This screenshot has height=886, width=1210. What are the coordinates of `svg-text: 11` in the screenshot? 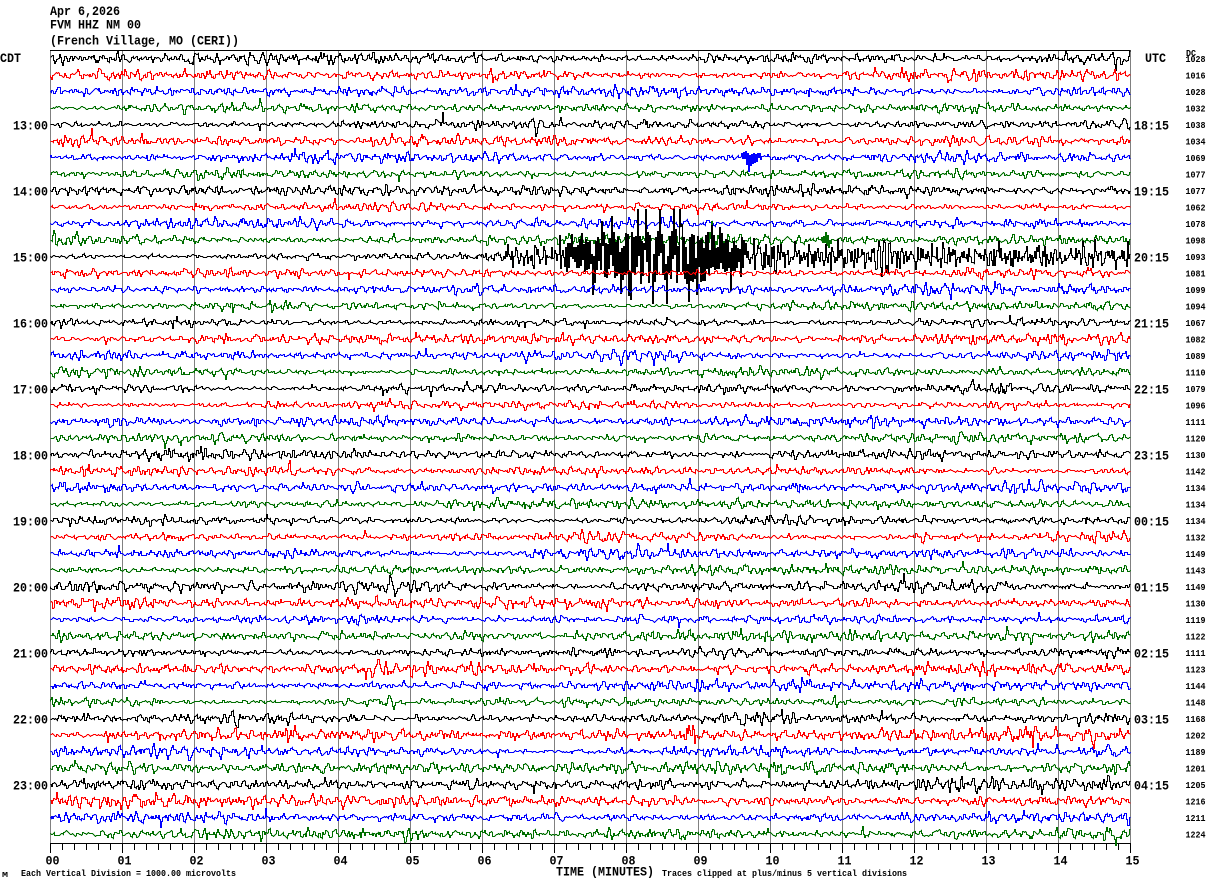 It's located at (845, 861).